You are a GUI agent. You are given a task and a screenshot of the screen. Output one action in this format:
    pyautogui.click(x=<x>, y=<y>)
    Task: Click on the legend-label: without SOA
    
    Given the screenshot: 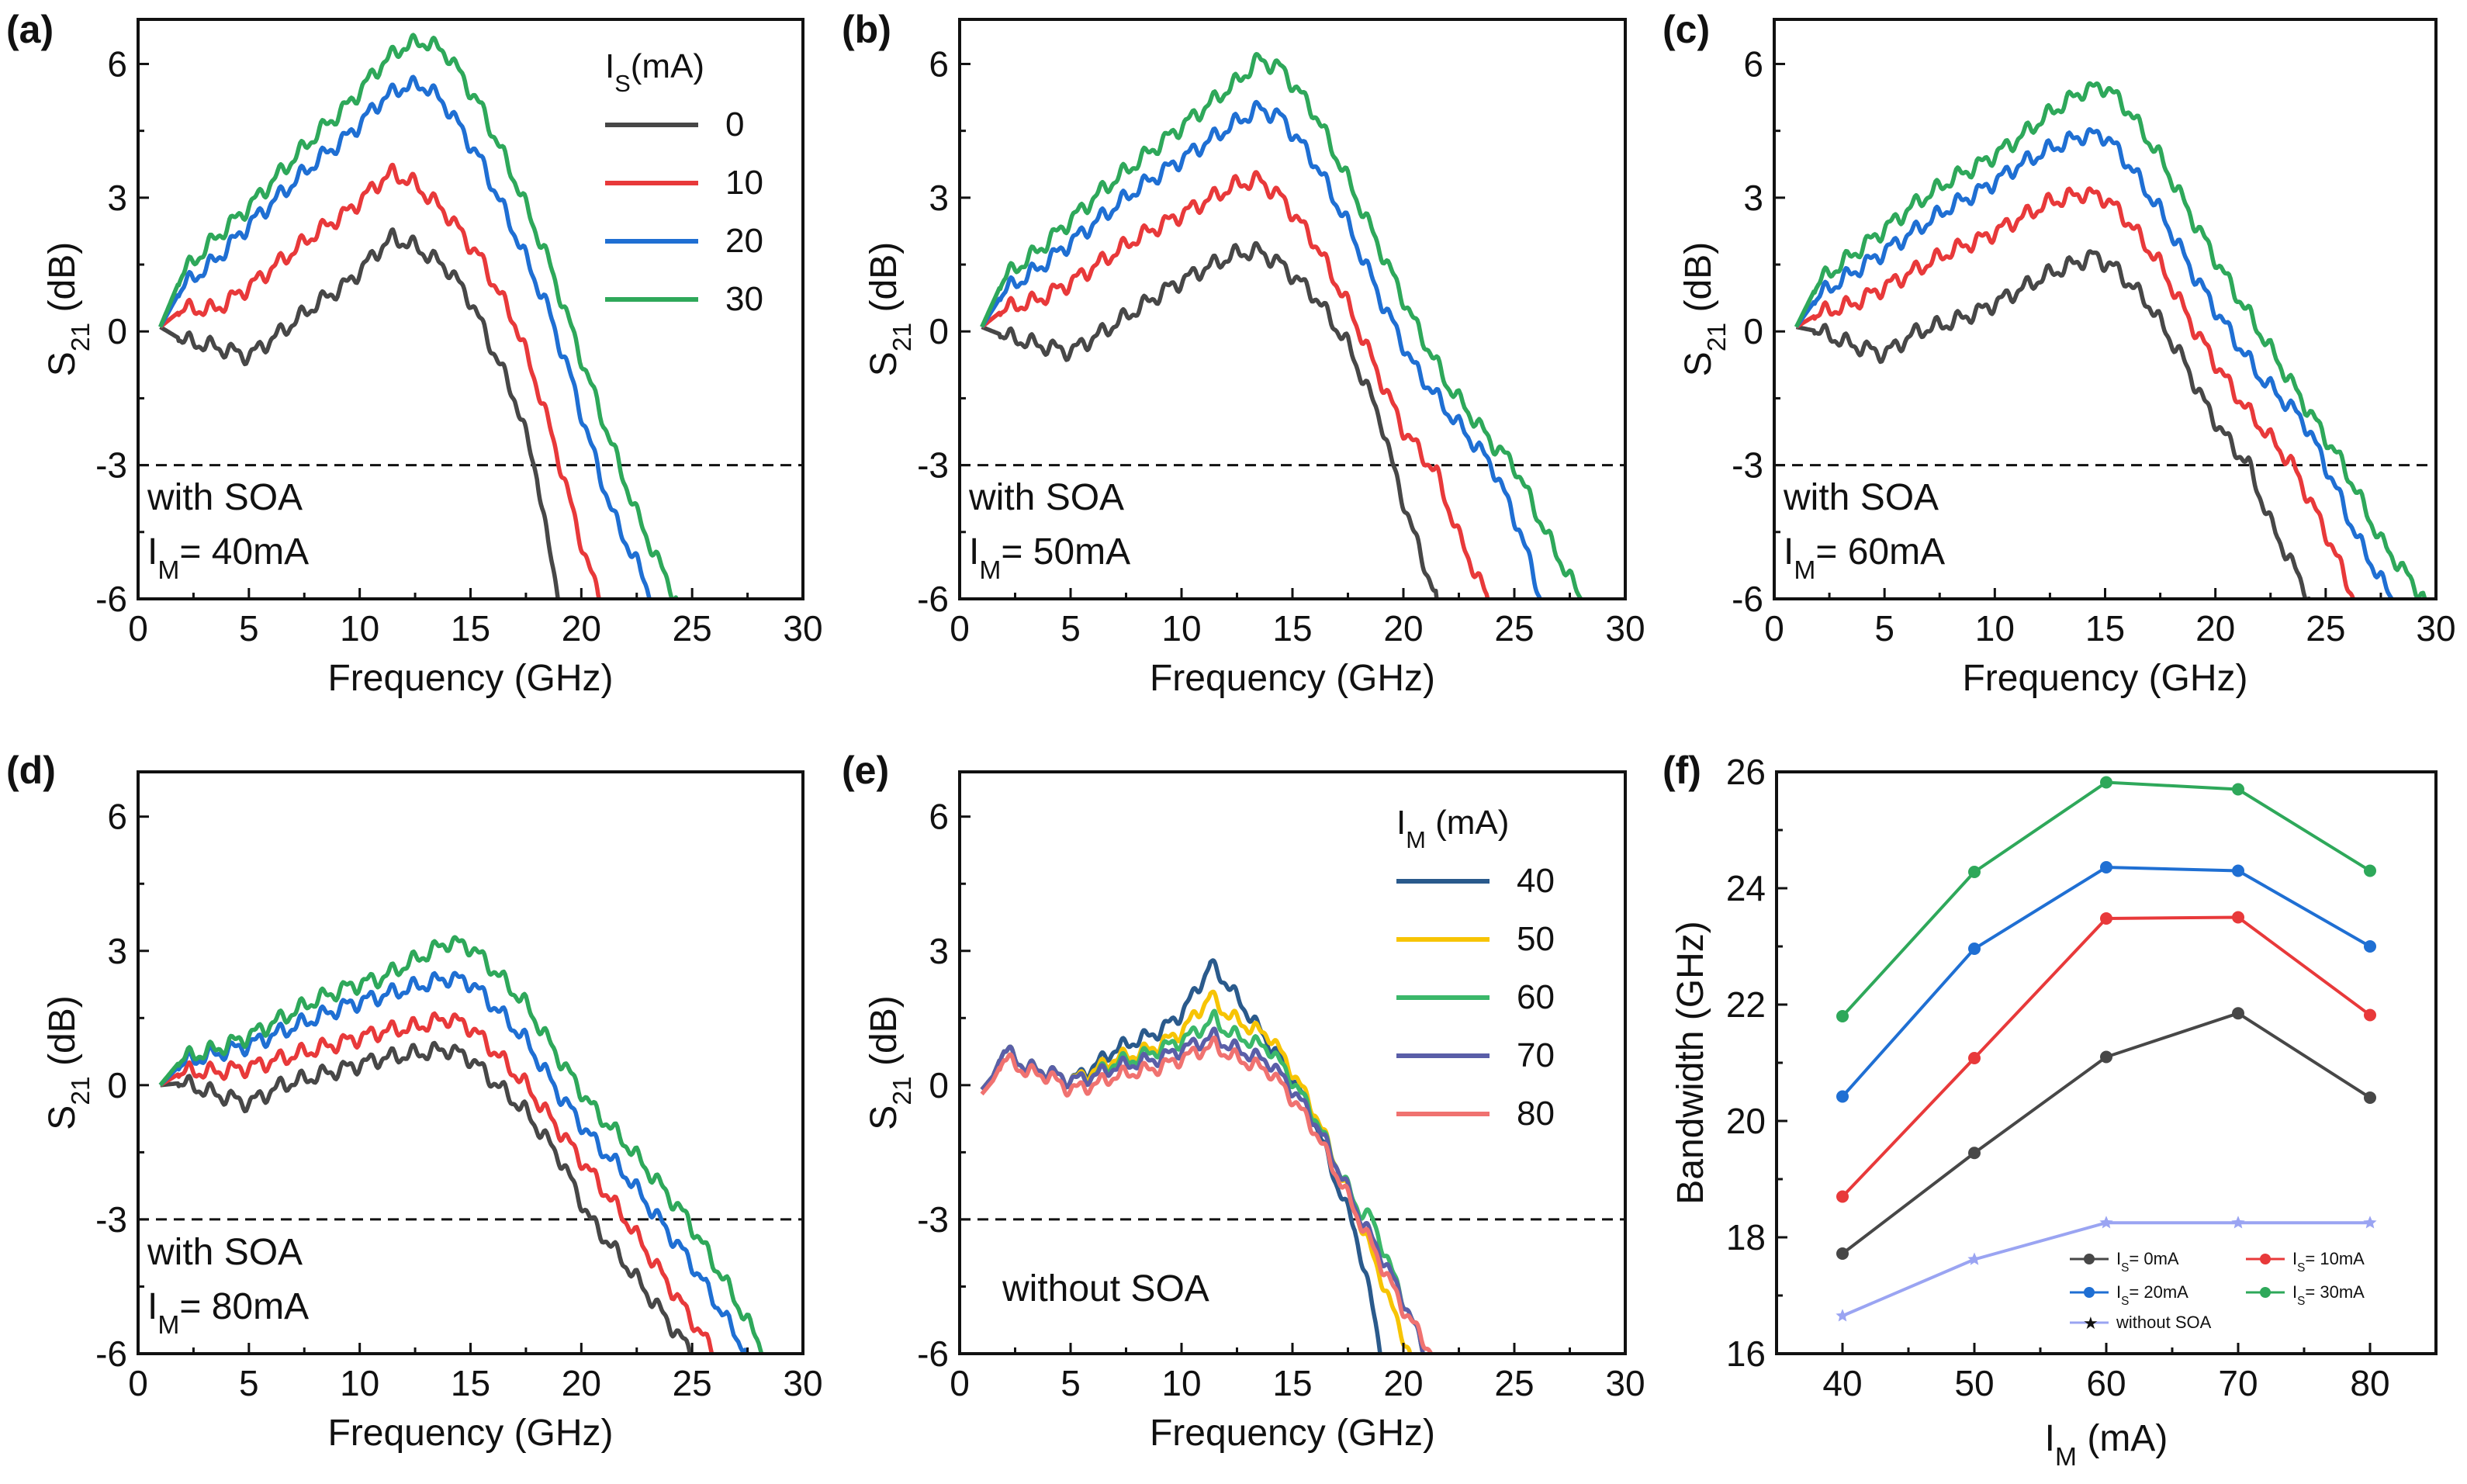 What is the action you would take?
    pyautogui.click(x=2164, y=1322)
    